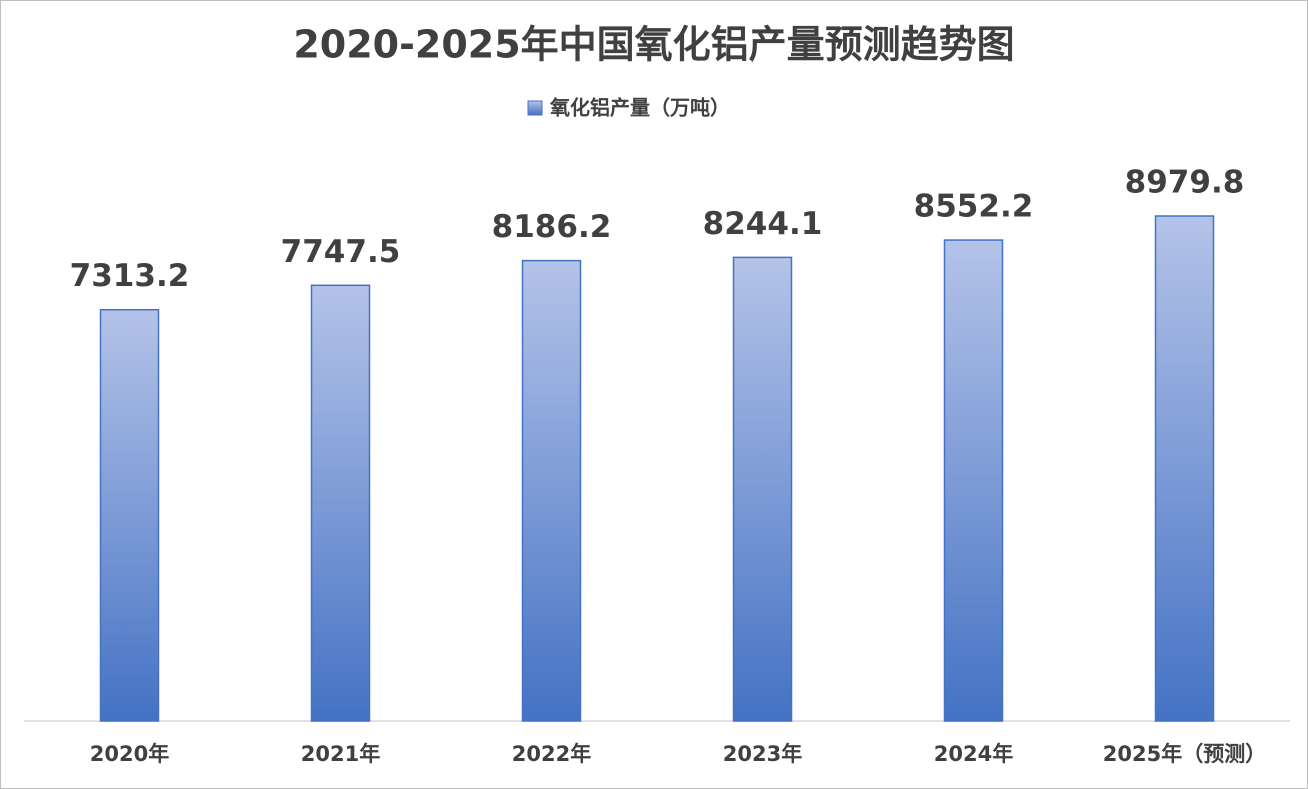  Describe the element at coordinates (535, 108) in the screenshot. I see `legend-swatch` at that location.